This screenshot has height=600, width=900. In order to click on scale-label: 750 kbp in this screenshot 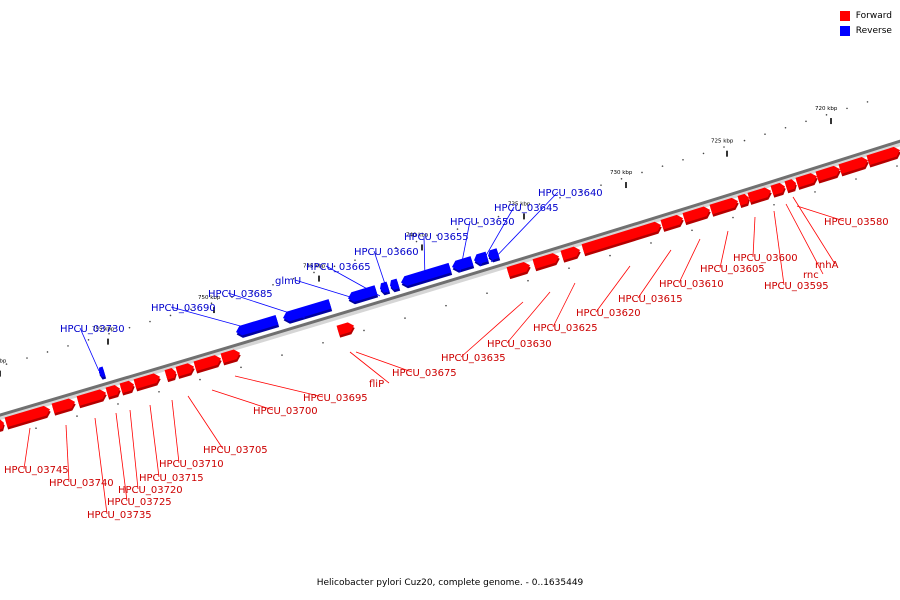, I will do `click(209, 298)`.